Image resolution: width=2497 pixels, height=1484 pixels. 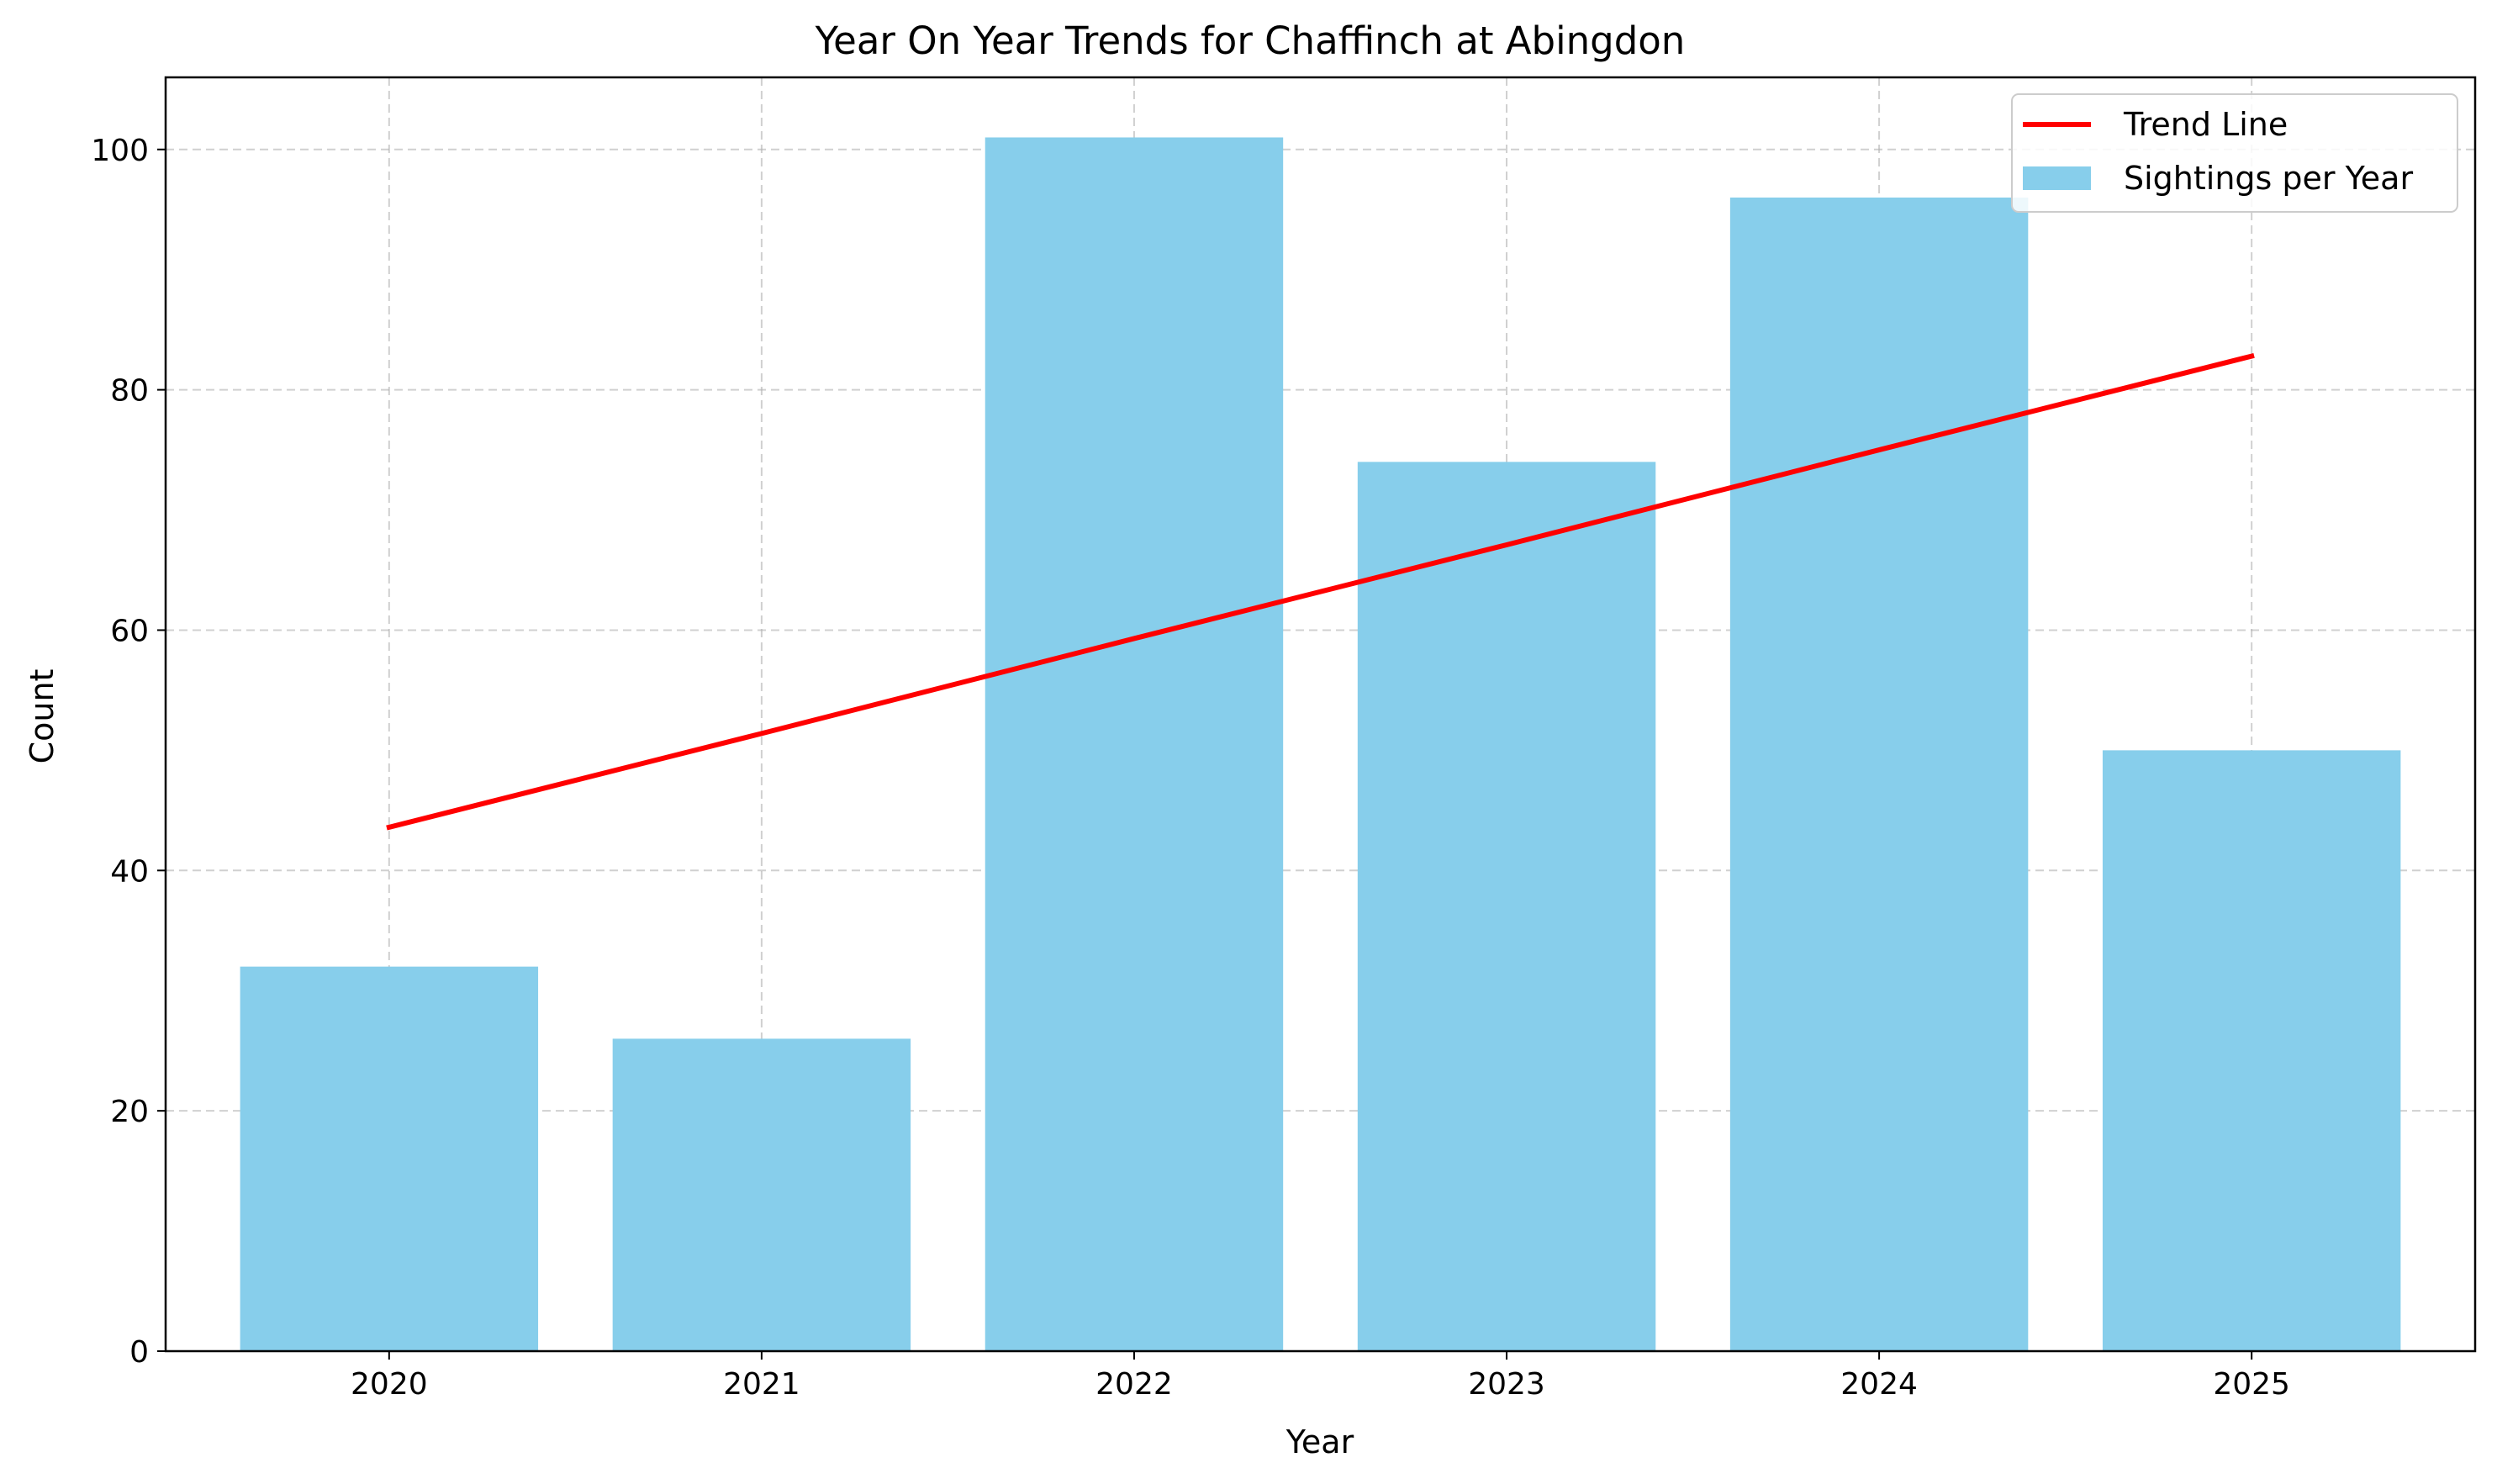 I want to click on y-axis-label: Count, so click(x=42, y=716).